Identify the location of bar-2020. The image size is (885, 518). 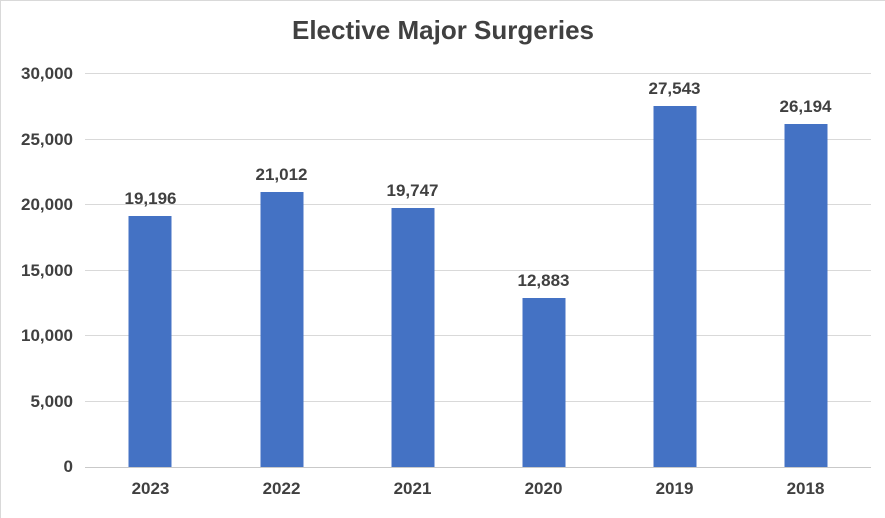
(543, 382).